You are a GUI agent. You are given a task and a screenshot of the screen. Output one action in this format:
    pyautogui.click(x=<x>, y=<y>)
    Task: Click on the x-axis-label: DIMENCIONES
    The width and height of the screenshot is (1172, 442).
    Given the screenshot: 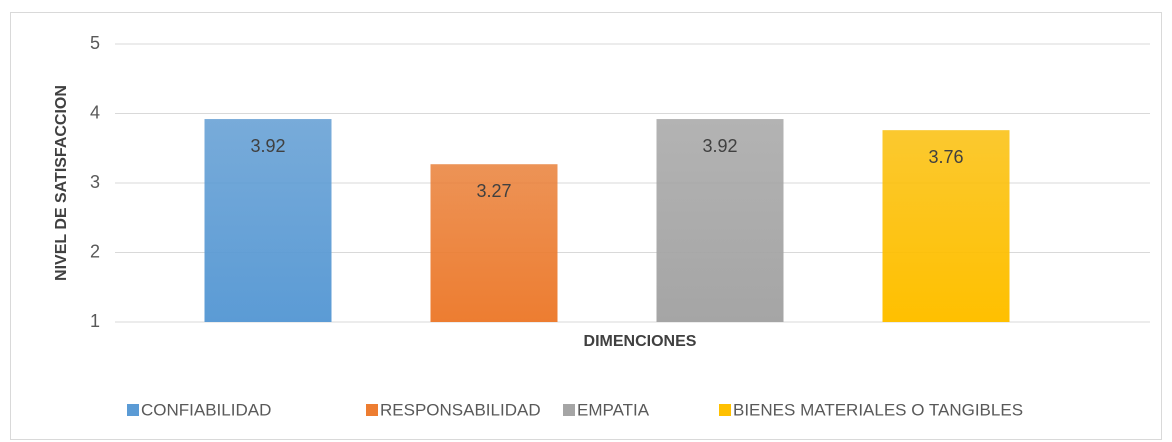 What is the action you would take?
    pyautogui.click(x=640, y=341)
    